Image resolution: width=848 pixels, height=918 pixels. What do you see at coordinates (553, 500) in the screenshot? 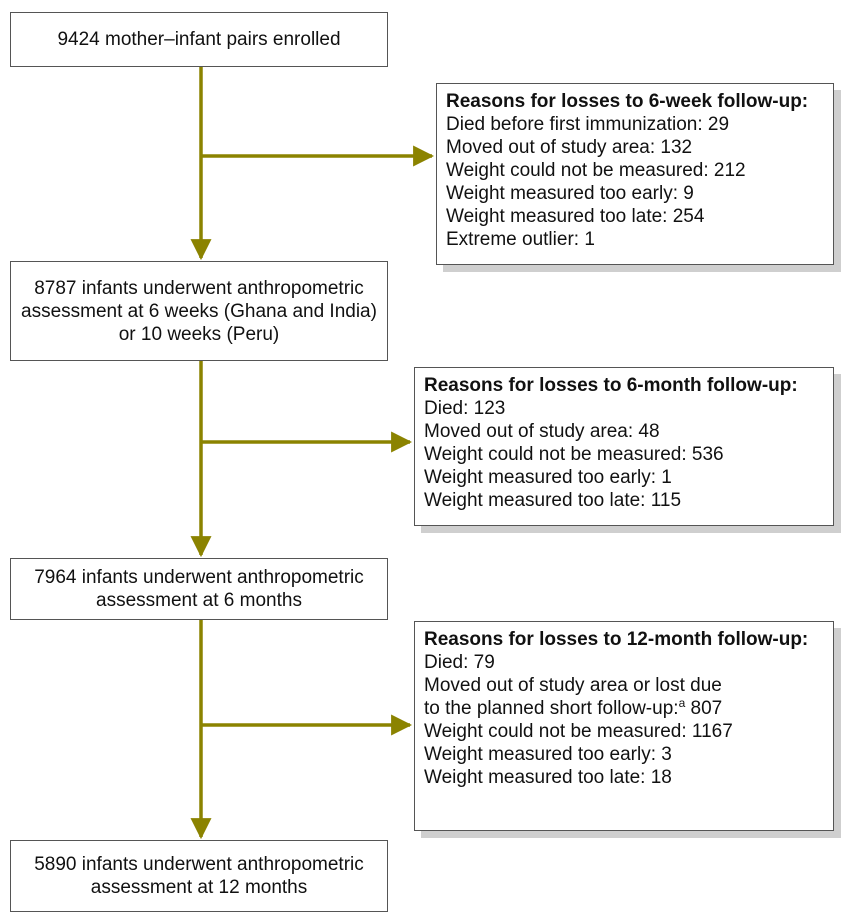
I see `loss-reason: Weight measured too late: 115` at bounding box center [553, 500].